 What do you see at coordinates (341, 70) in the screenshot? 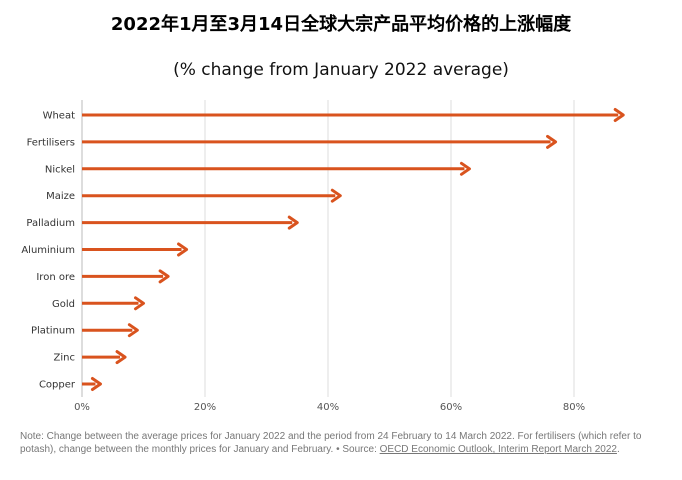
I see `chart-subtitle: (% change from January 2022 average)` at bounding box center [341, 70].